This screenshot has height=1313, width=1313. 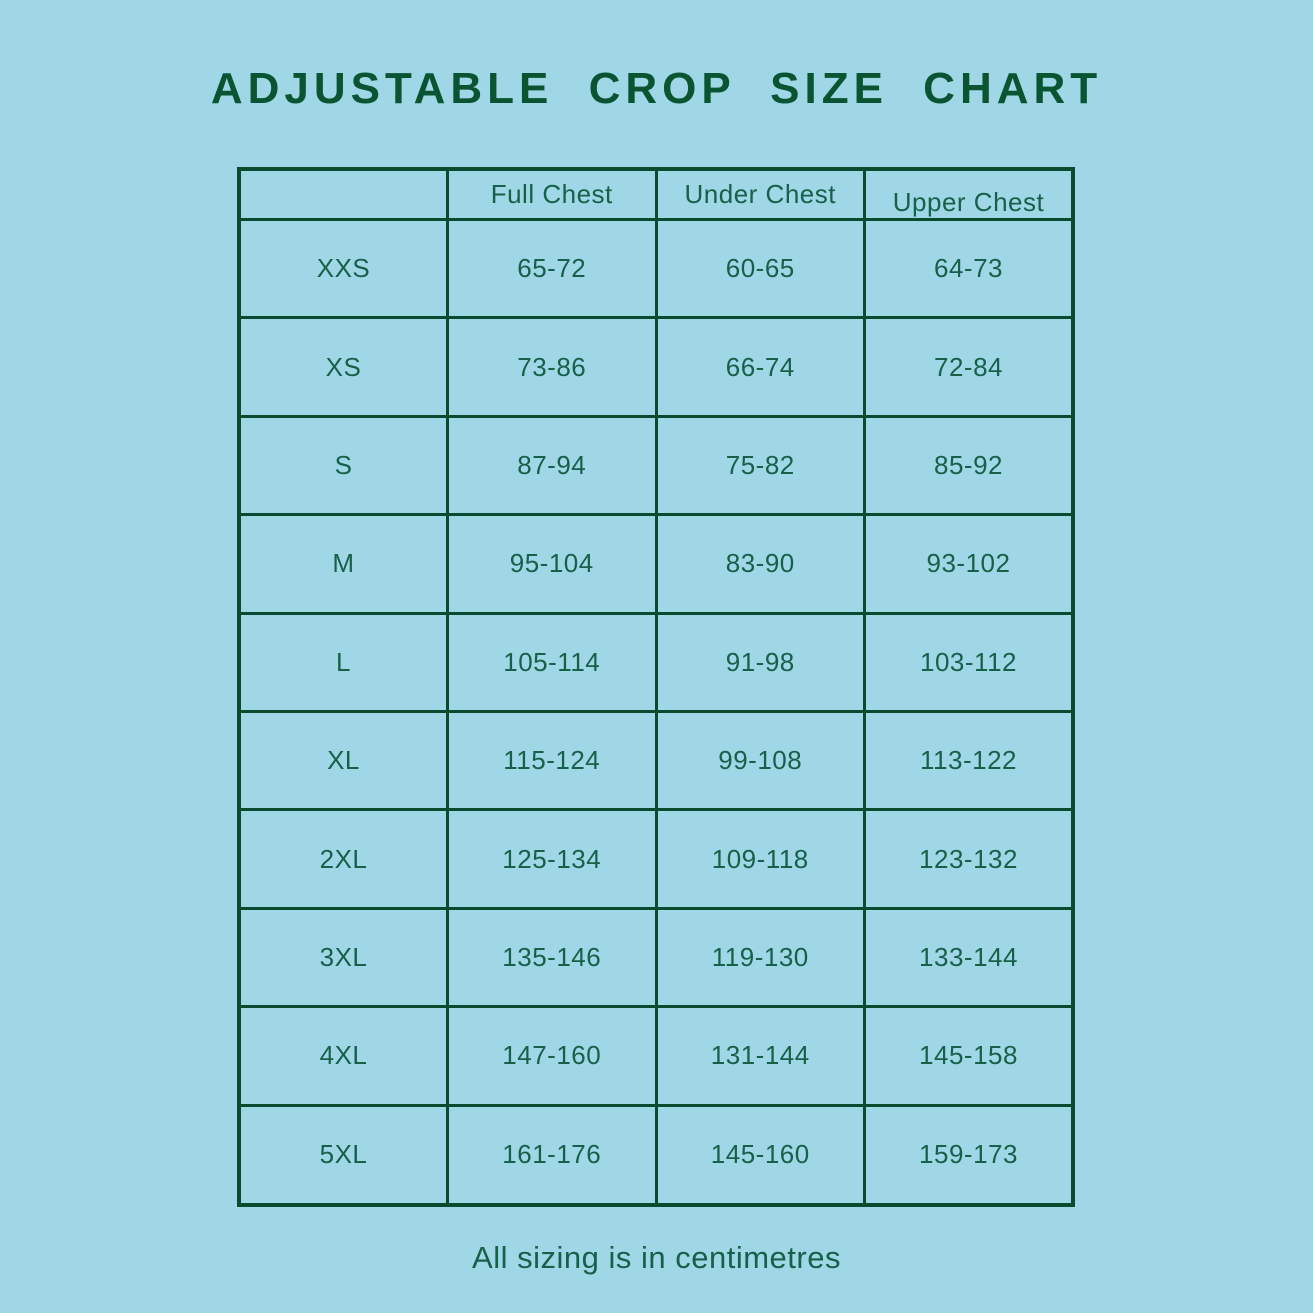 I want to click on table-row: XXS 65-72 60-65 64-73, so click(x=656, y=268).